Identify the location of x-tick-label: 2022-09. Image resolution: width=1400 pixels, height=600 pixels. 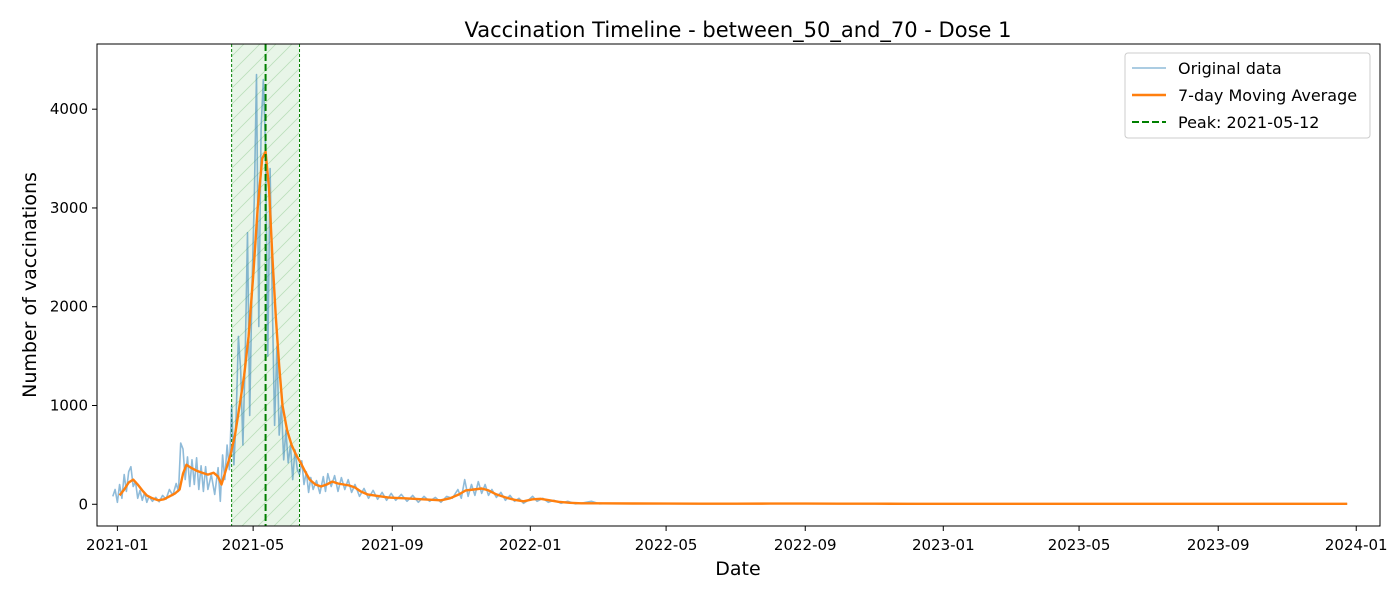
(805, 545).